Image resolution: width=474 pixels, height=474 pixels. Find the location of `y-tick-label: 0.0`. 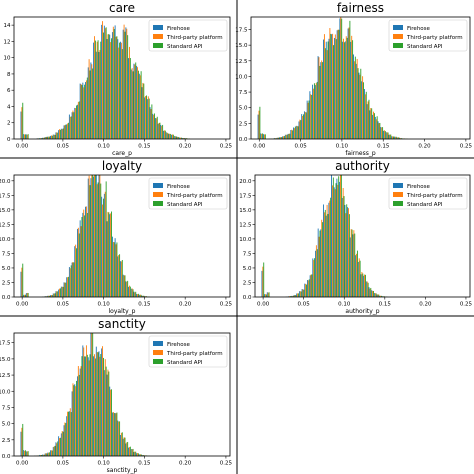

y-tick-label: 0.0 is located at coordinates (247, 298).